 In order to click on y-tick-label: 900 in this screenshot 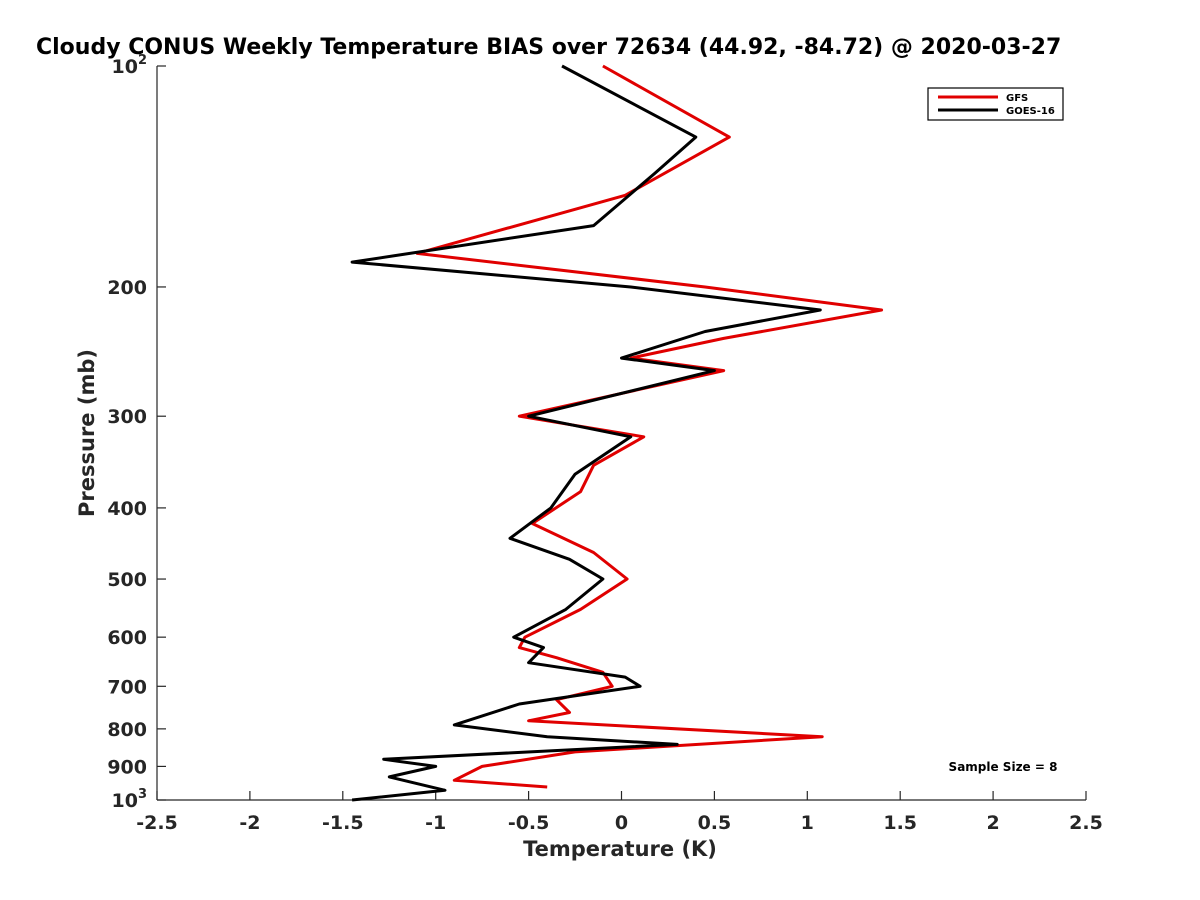, I will do `click(127, 767)`.